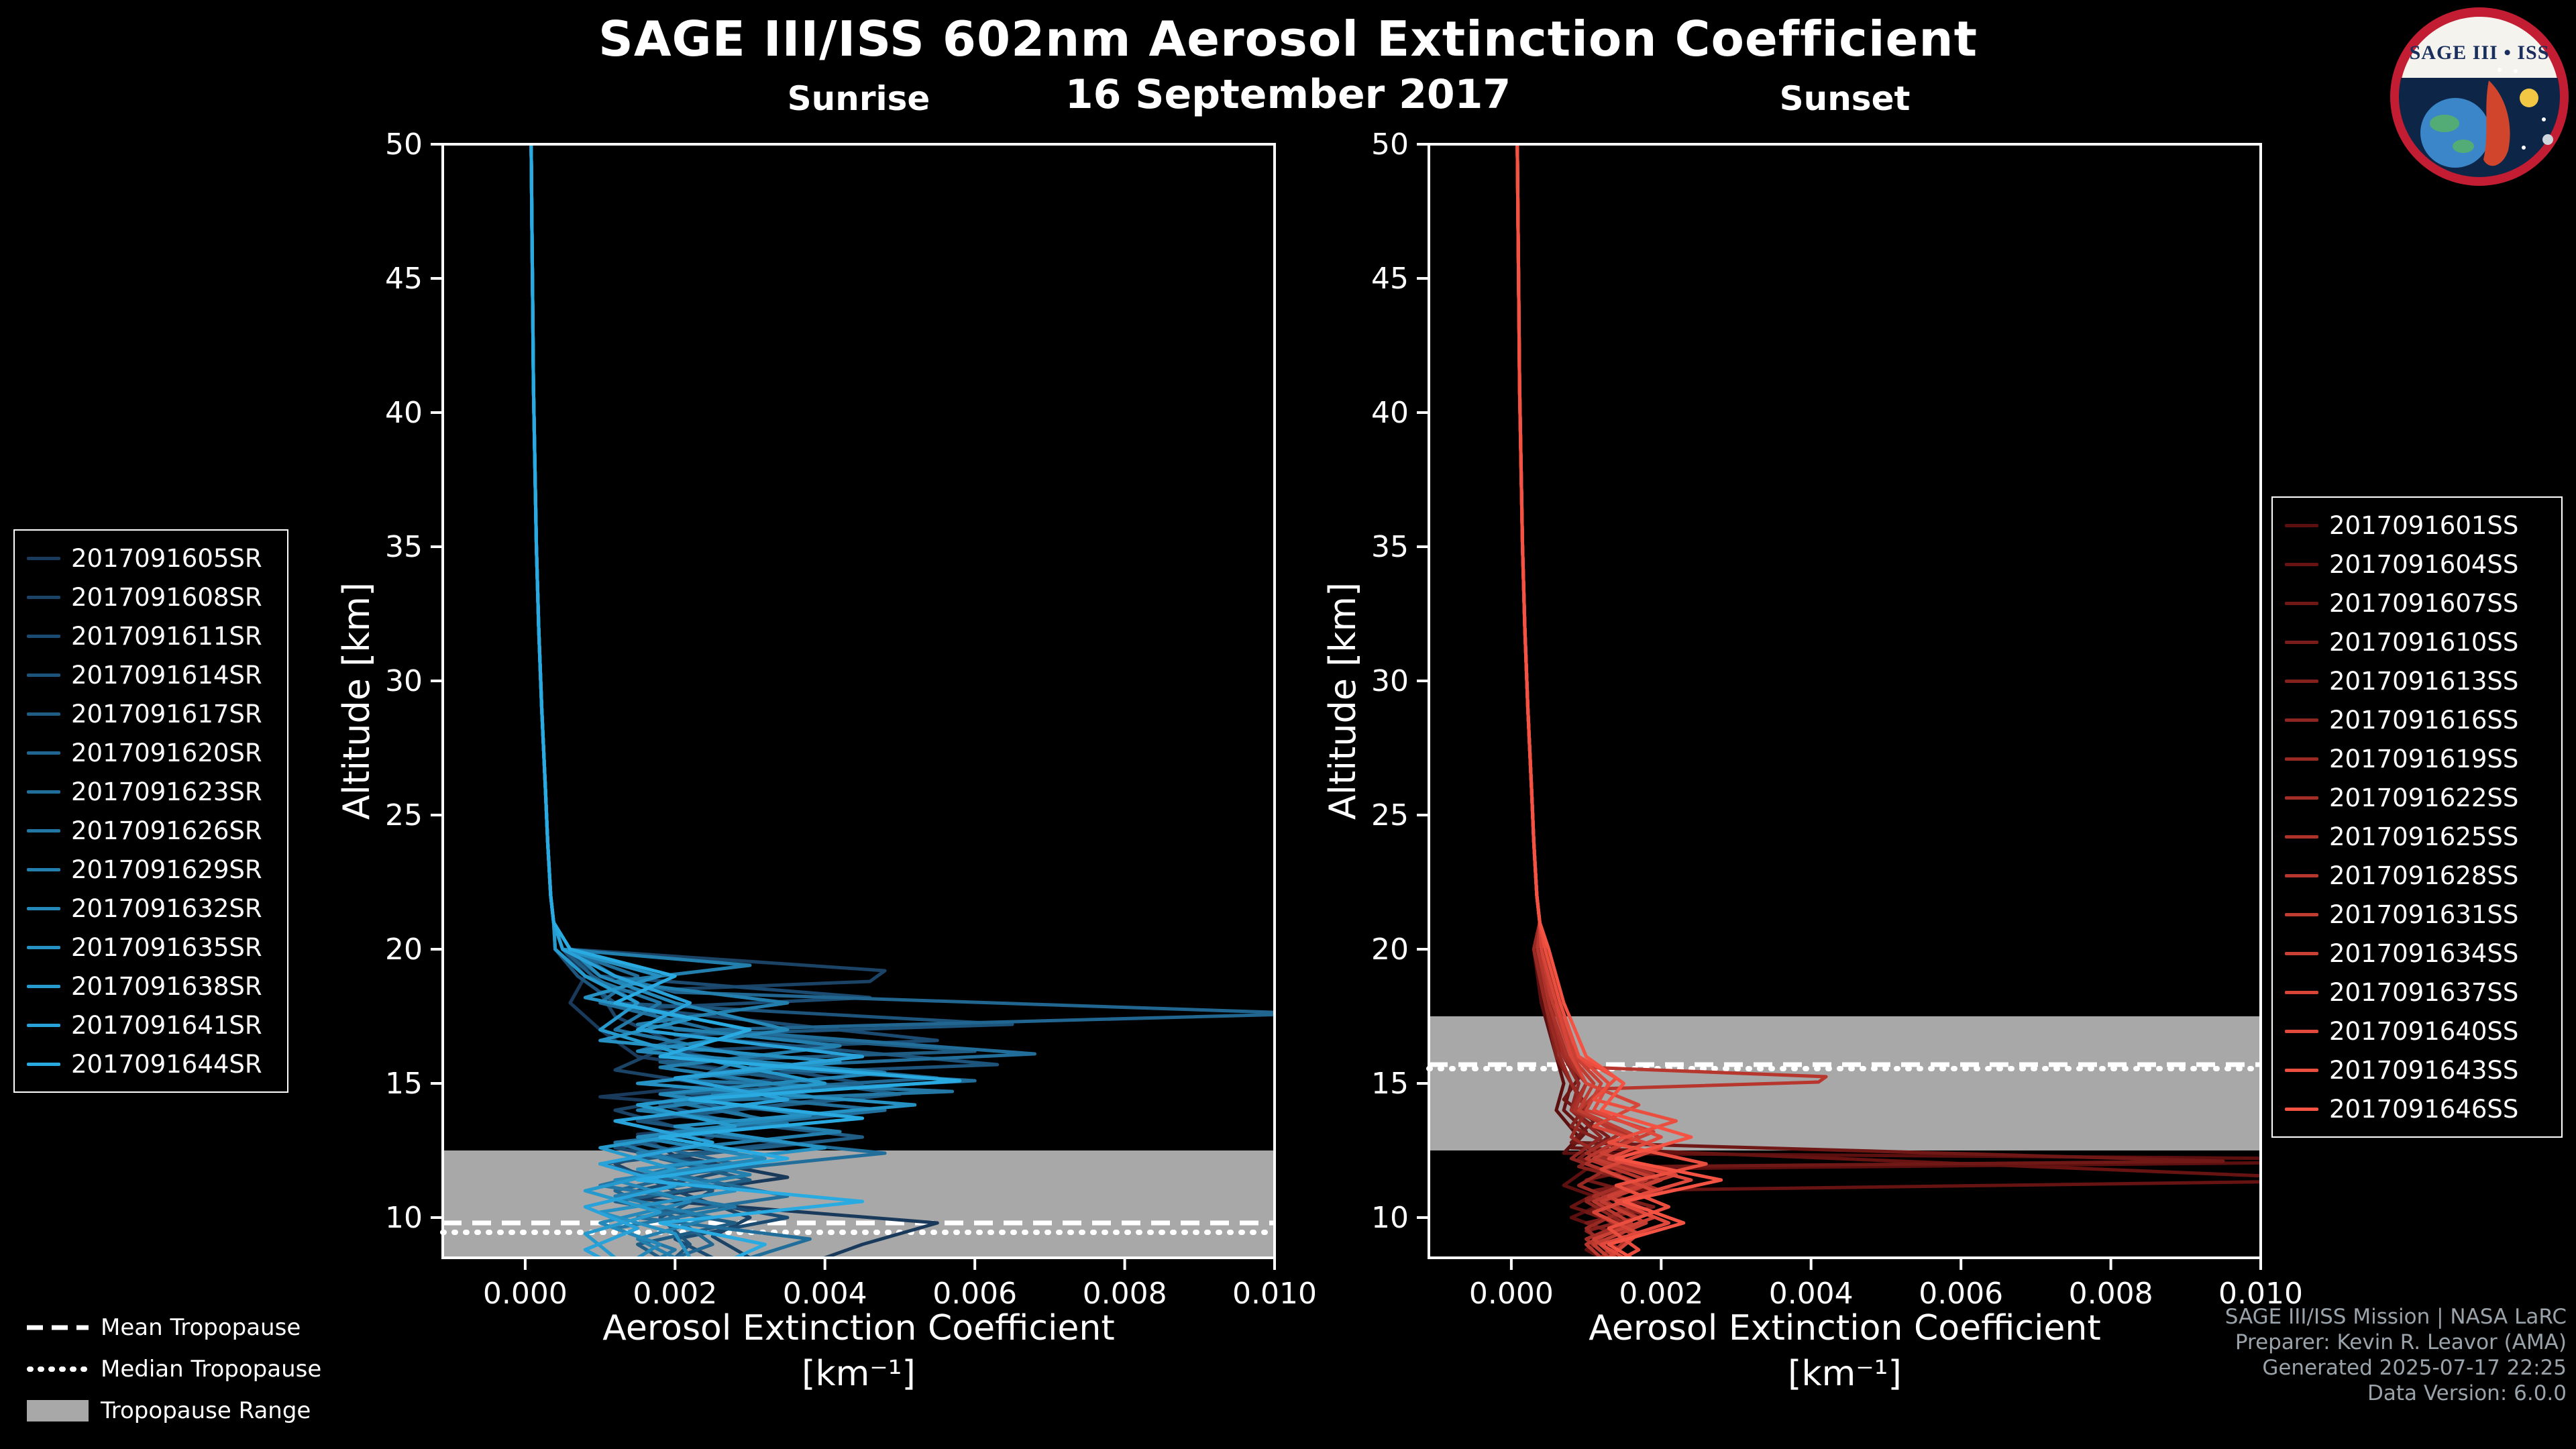  What do you see at coordinates (2529, 98) in the screenshot?
I see `logo-sun` at bounding box center [2529, 98].